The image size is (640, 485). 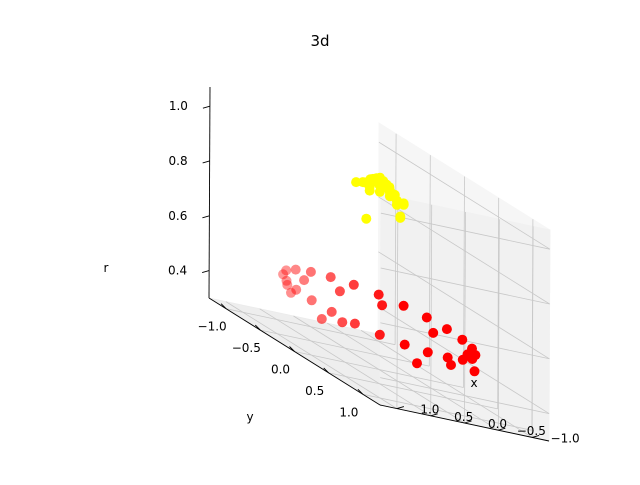 I want to click on x-axis-label: x, so click(x=473, y=383).